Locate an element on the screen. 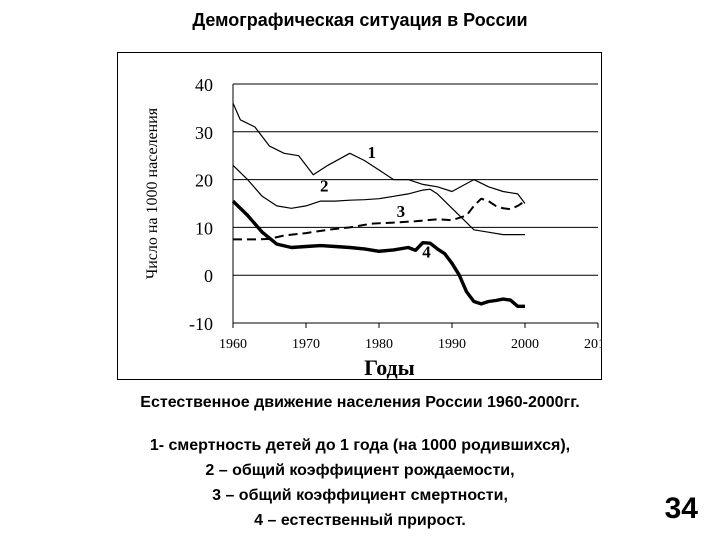  legend-line-3: 3 – общий коэффициент смертности, is located at coordinates (360, 495).